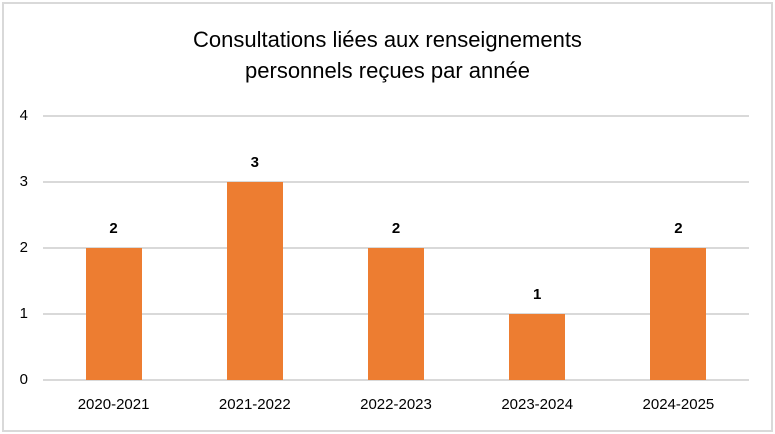  What do you see at coordinates (387, 39) in the screenshot?
I see `chart-title-line-1: Consultations liées aux renseignements` at bounding box center [387, 39].